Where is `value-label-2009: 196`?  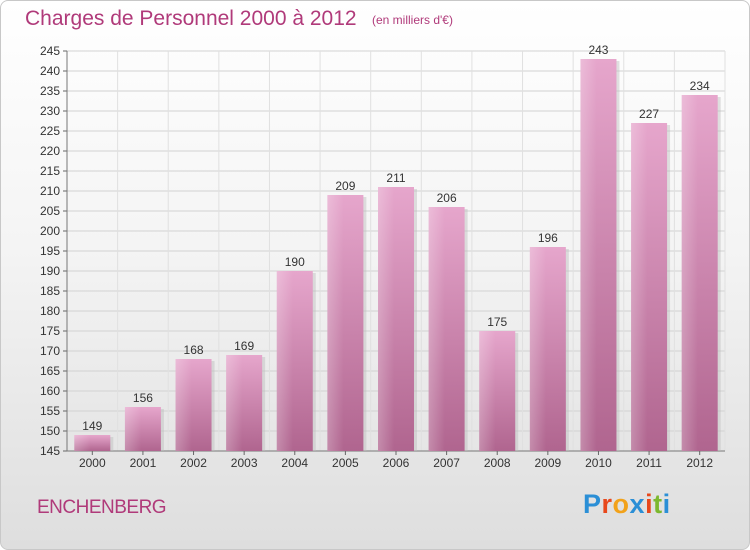
value-label-2009: 196 is located at coordinates (548, 238).